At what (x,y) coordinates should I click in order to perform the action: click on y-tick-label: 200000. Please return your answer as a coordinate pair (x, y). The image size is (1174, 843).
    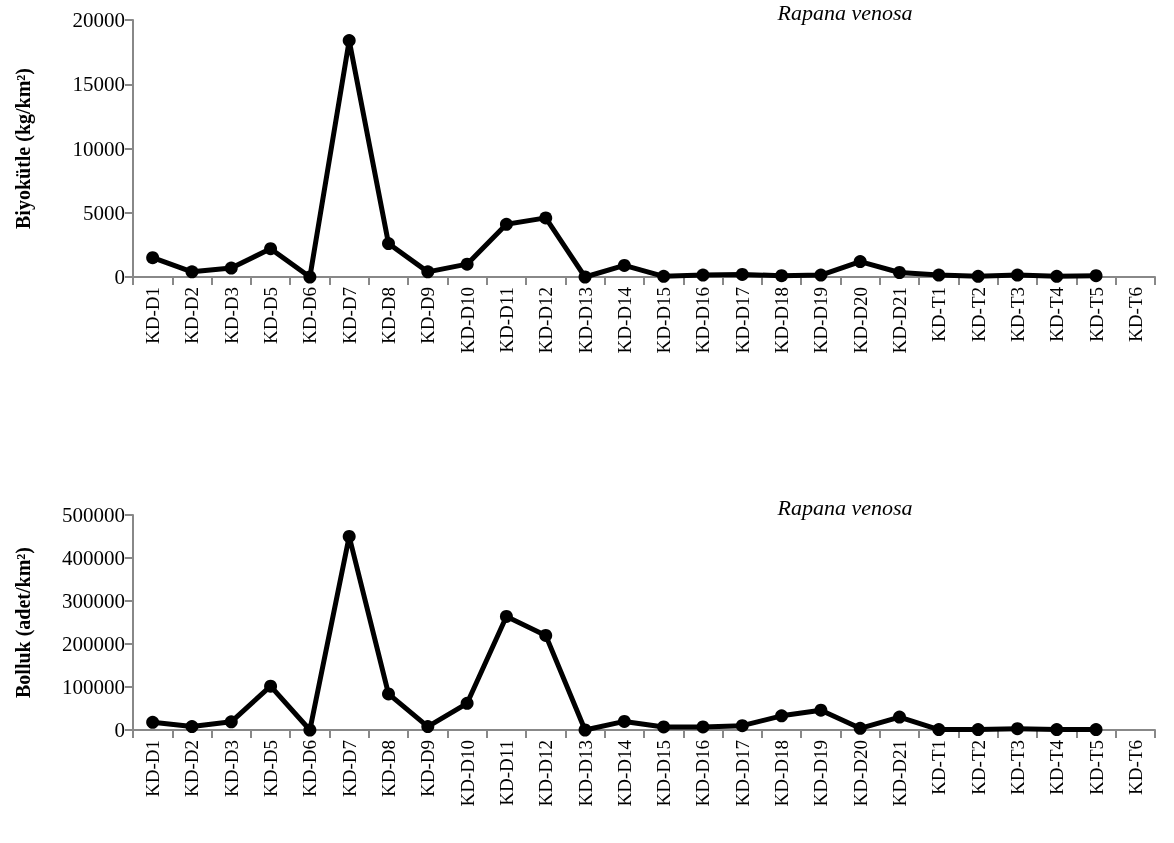
    Looking at the image, I should click on (93, 644).